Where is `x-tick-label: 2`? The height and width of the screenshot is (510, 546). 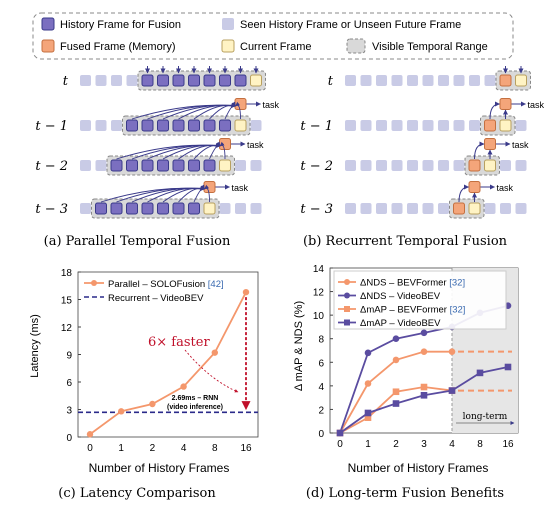 x-tick-label: 2 is located at coordinates (396, 444).